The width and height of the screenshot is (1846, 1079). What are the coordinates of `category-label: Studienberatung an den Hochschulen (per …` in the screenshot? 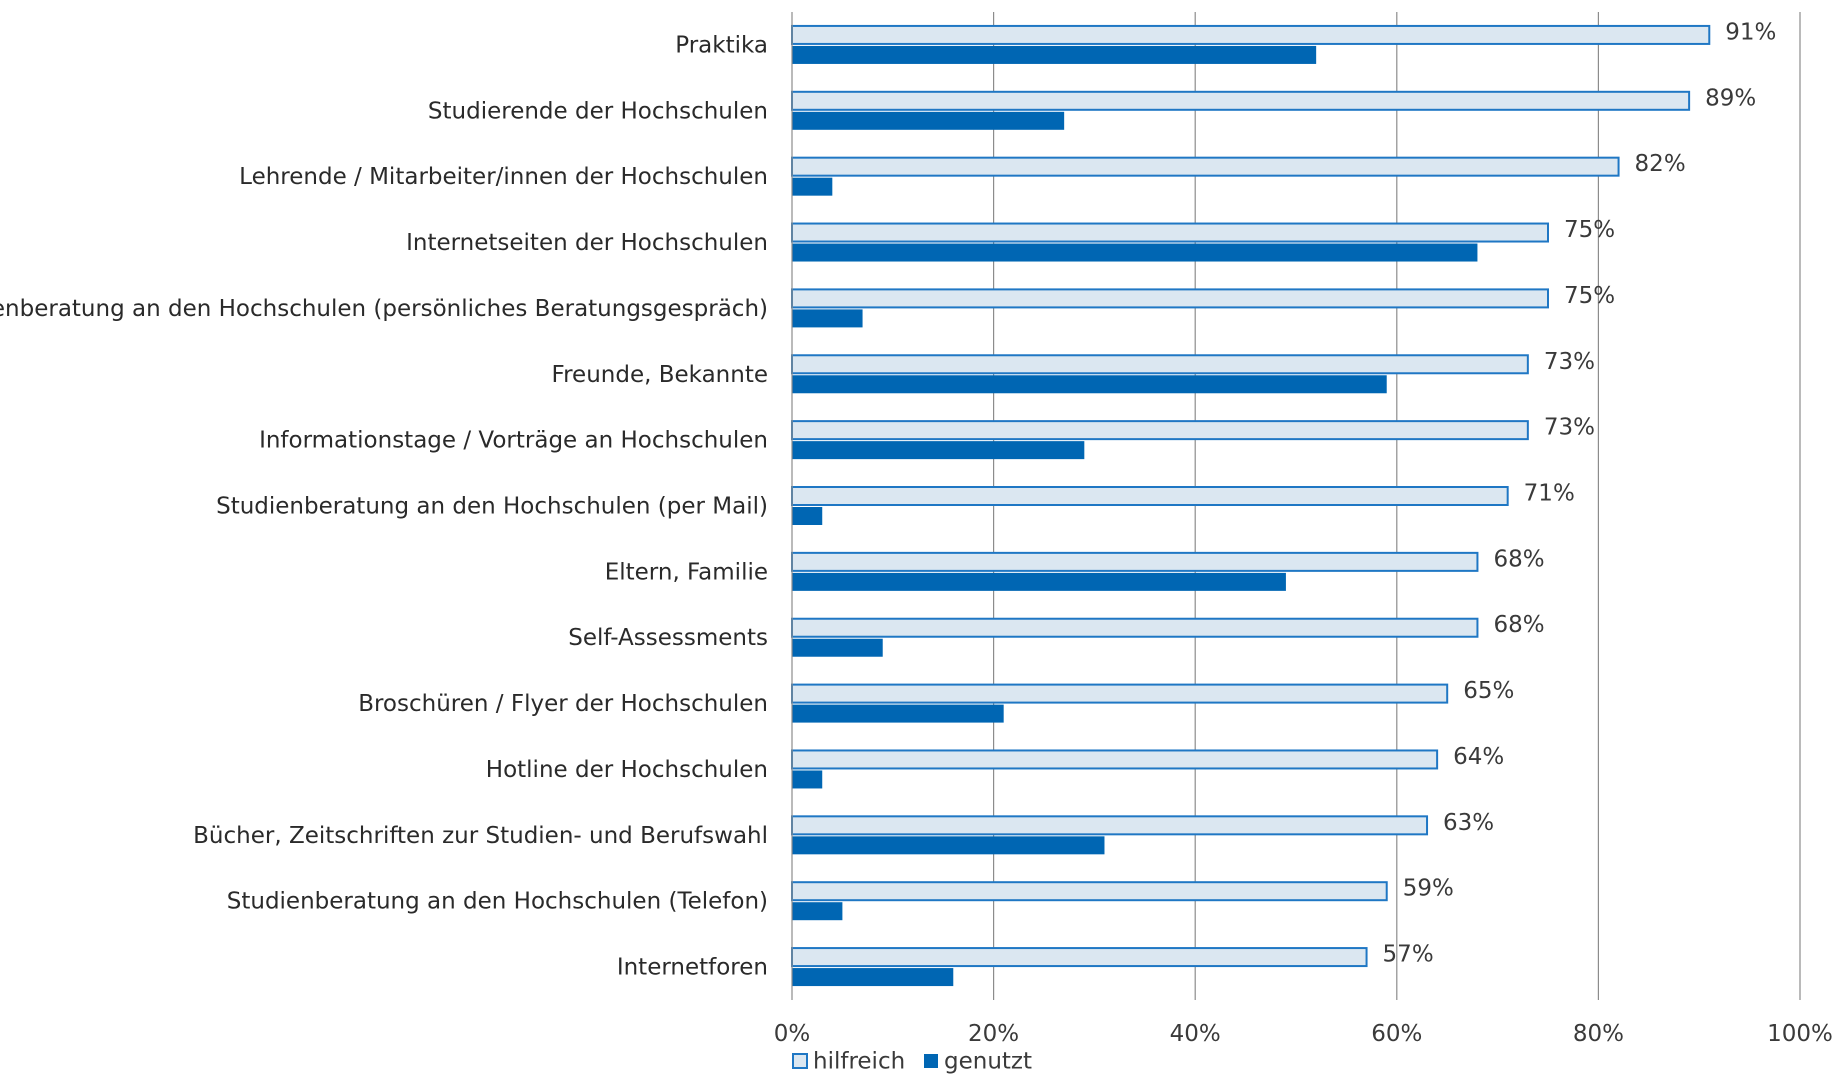 It's located at (492, 507).